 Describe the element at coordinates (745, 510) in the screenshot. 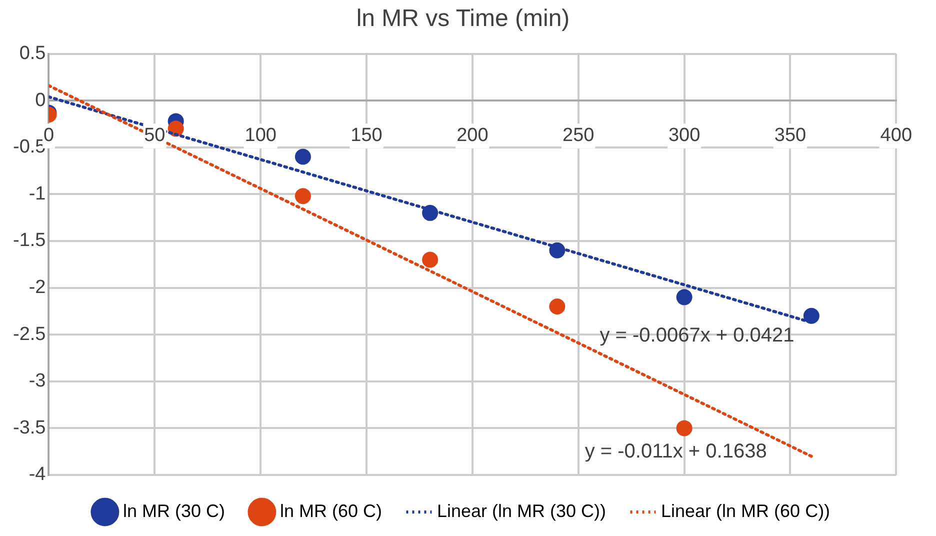

I see `legend-label: Linear (ln MR (60 C))` at that location.